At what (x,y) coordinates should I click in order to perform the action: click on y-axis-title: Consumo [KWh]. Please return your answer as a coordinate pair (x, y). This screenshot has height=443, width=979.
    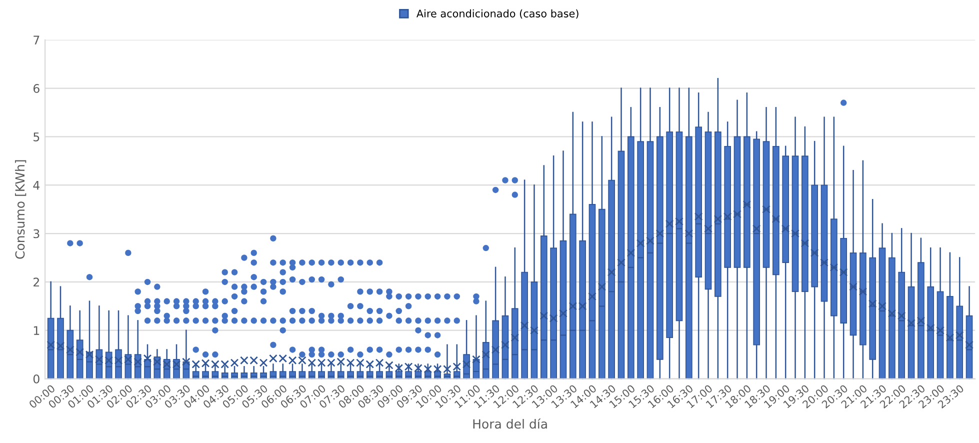
    Looking at the image, I should click on (20, 209).